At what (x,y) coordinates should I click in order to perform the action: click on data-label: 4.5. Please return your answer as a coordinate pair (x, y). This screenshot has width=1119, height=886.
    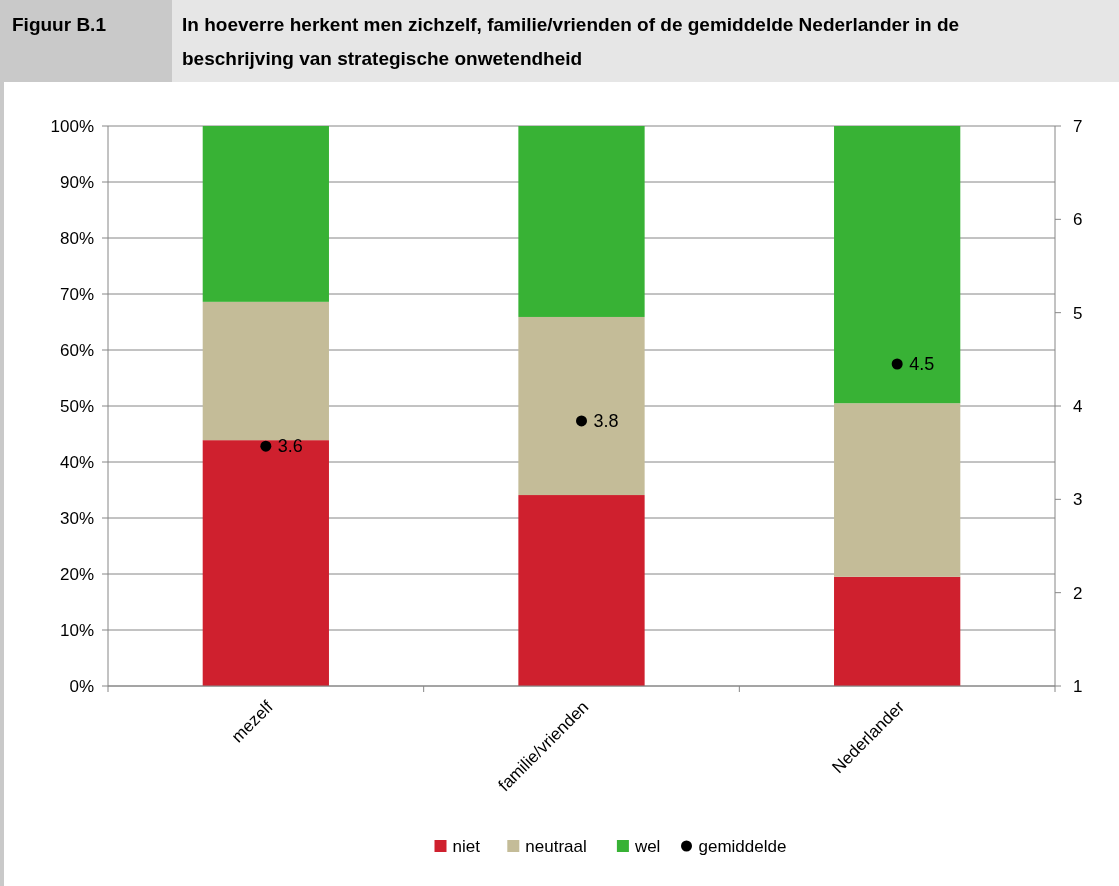
    Looking at the image, I should click on (922, 364).